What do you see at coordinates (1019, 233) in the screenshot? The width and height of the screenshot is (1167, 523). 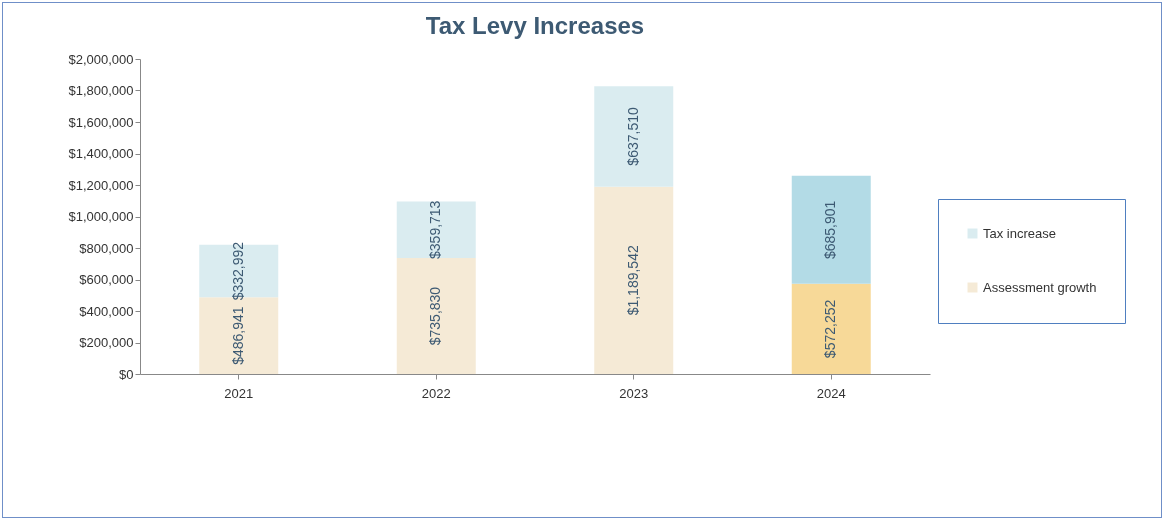 I see `legend-label: Tax increase` at bounding box center [1019, 233].